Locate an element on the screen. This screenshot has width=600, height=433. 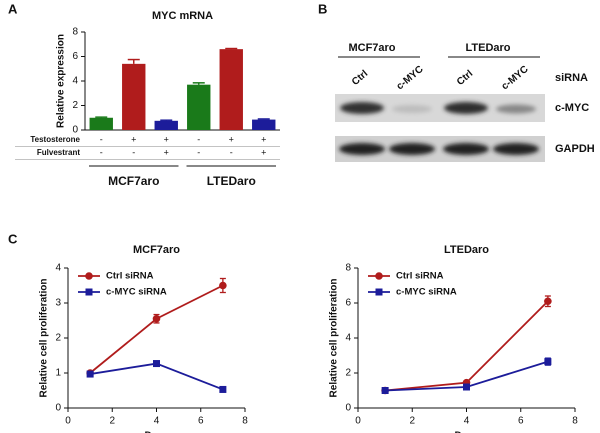
cell-line-label: MCF7aro is located at coordinates (371, 48).